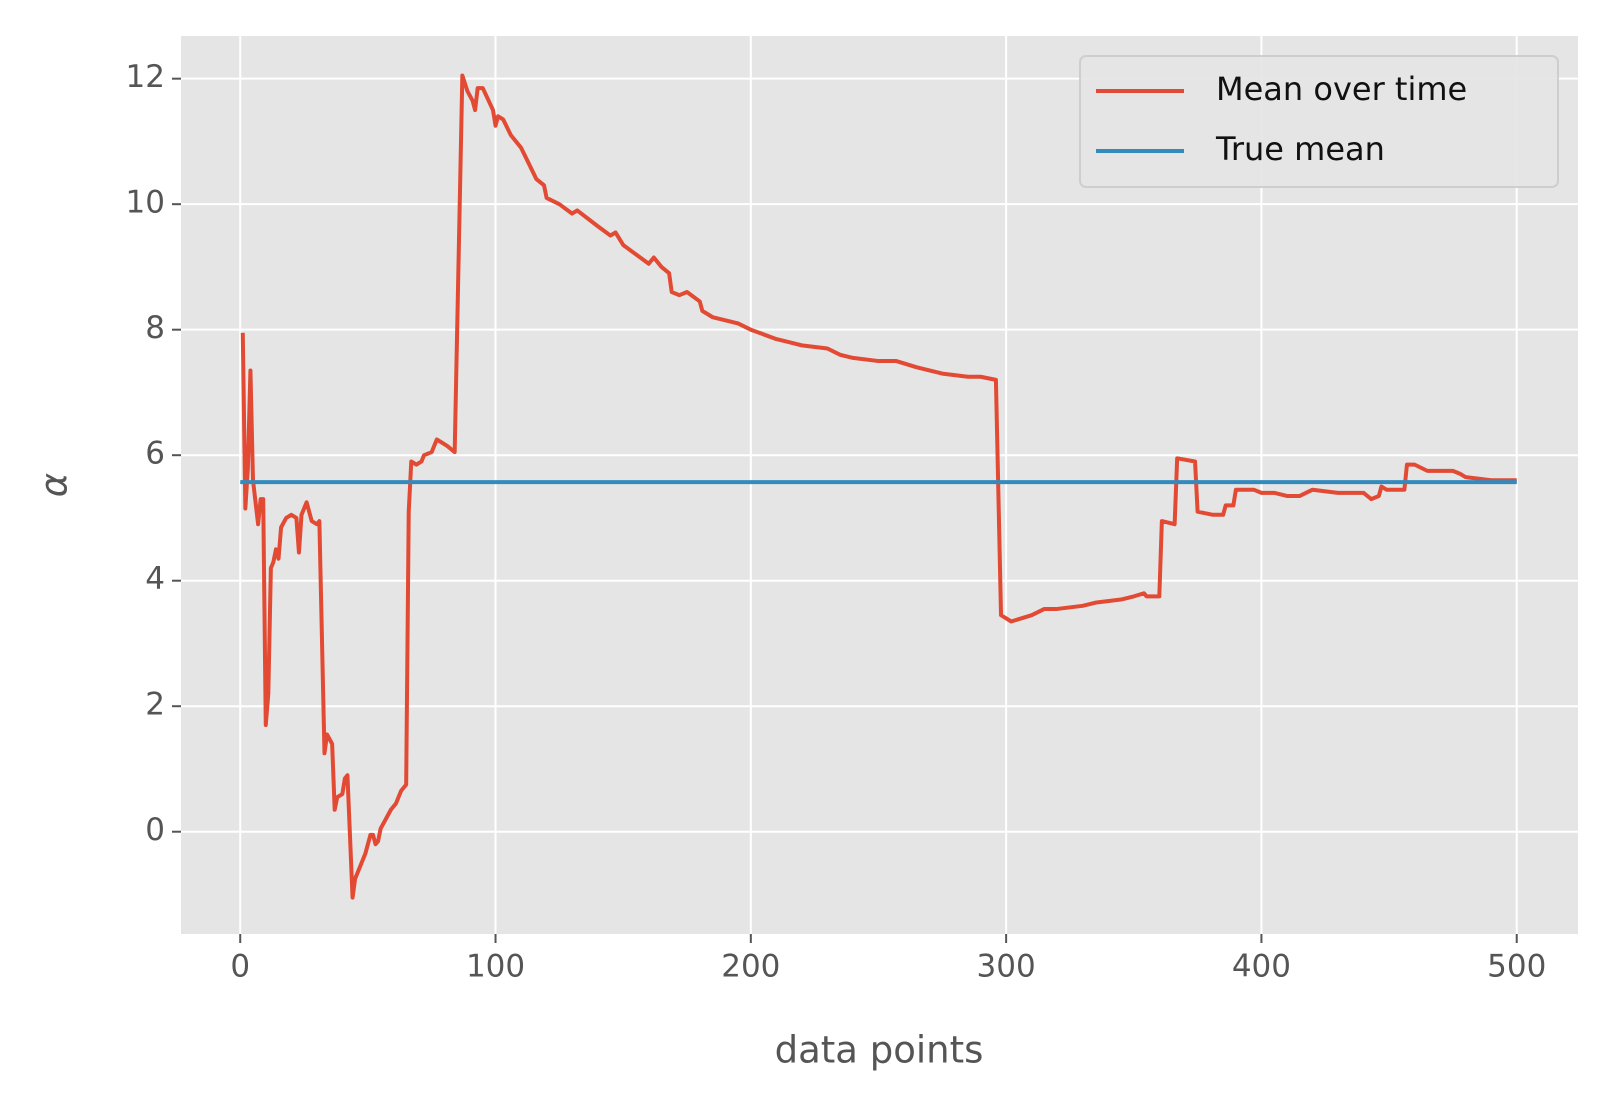  Describe the element at coordinates (1261, 967) in the screenshot. I see `x-tick-label: 400` at that location.